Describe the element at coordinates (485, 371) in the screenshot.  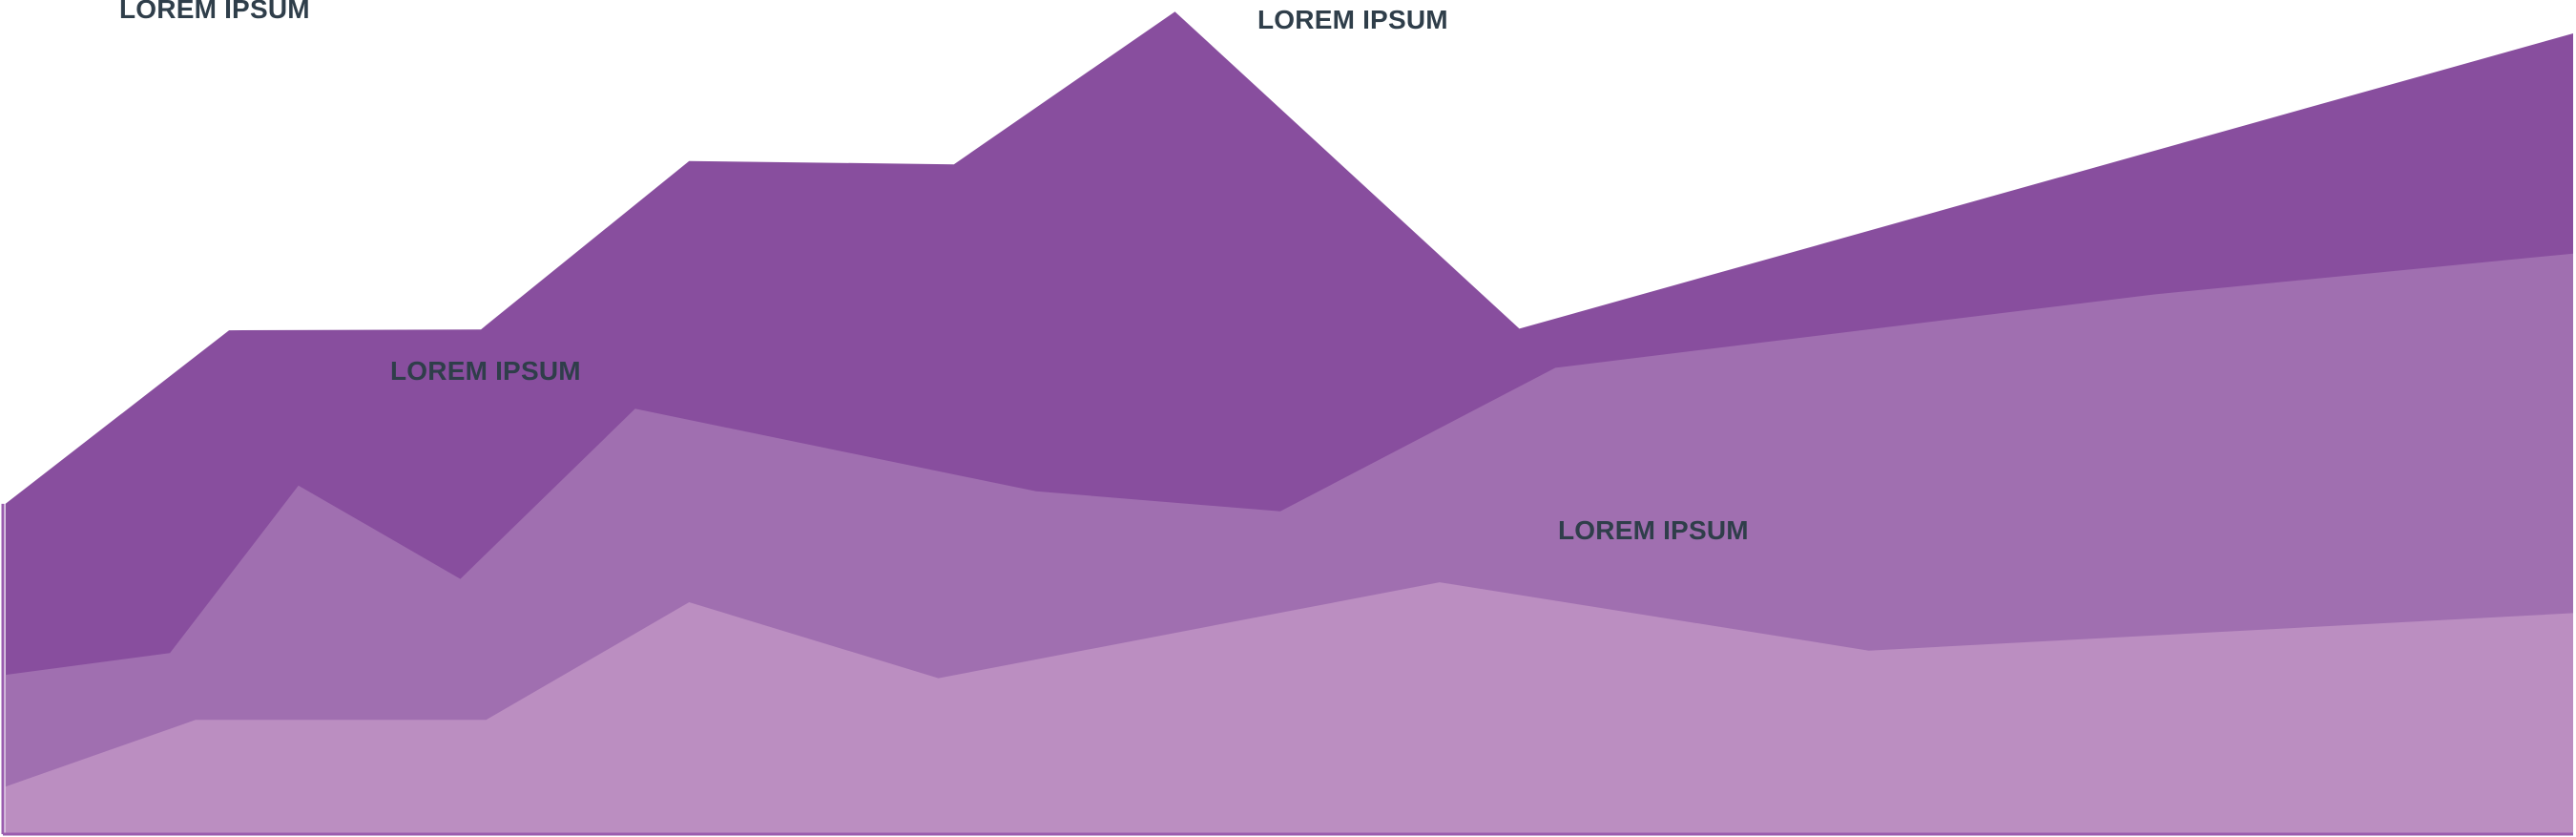
I see `annotation-label-3: LOREM IPSUM` at that location.